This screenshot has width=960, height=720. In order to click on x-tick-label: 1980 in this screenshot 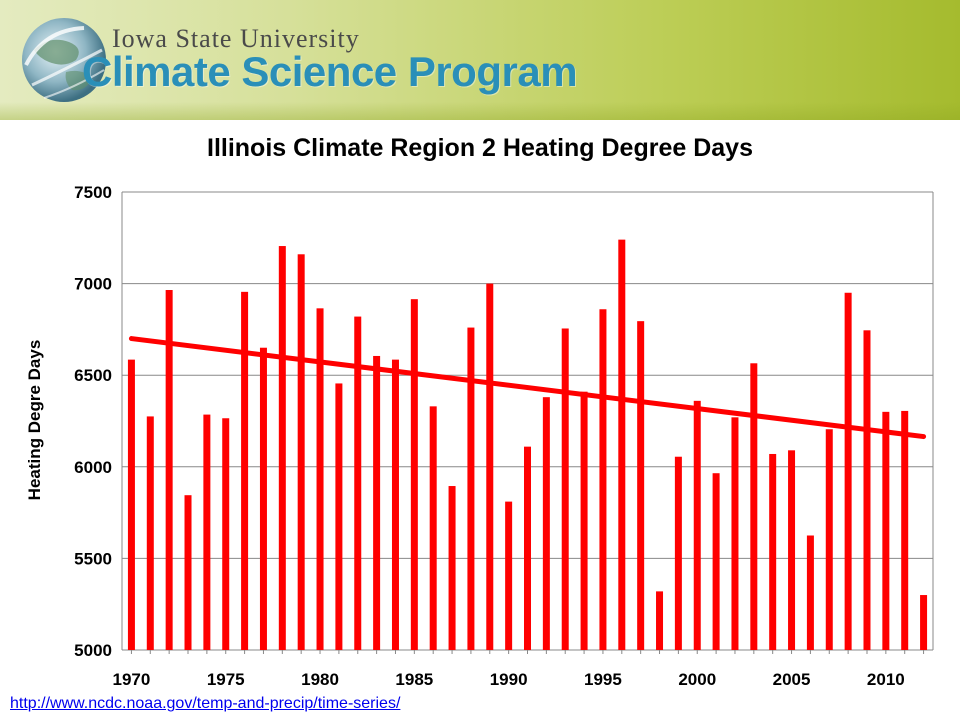, I will do `click(320, 679)`.